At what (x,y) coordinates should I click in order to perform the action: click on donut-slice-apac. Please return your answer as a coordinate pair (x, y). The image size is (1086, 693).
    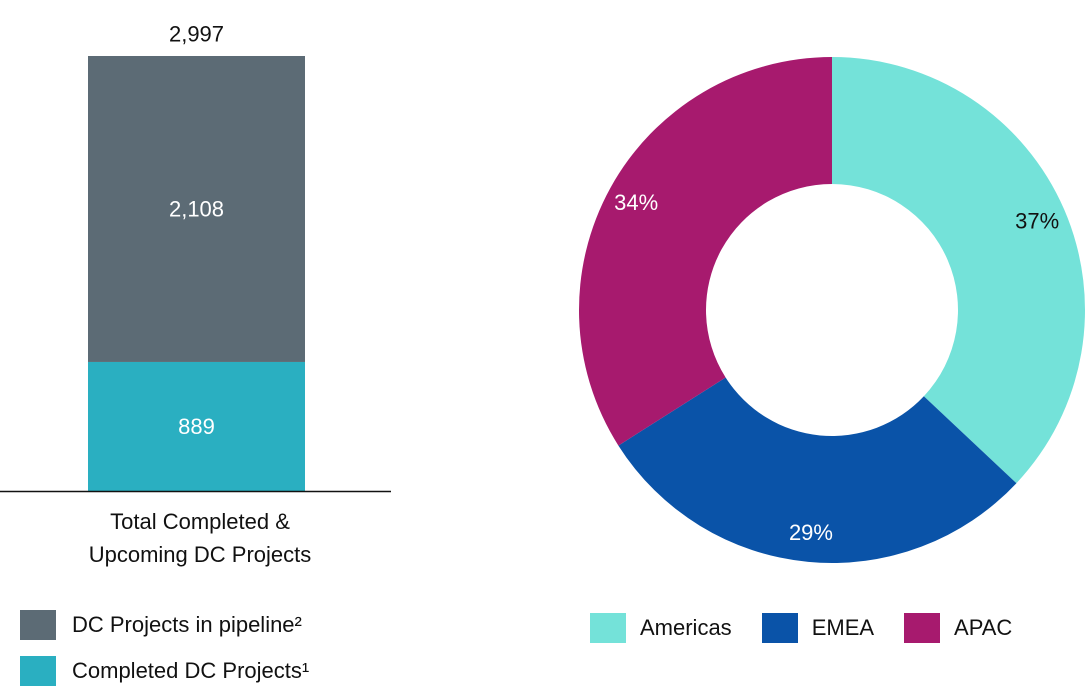
    Looking at the image, I should click on (705, 251).